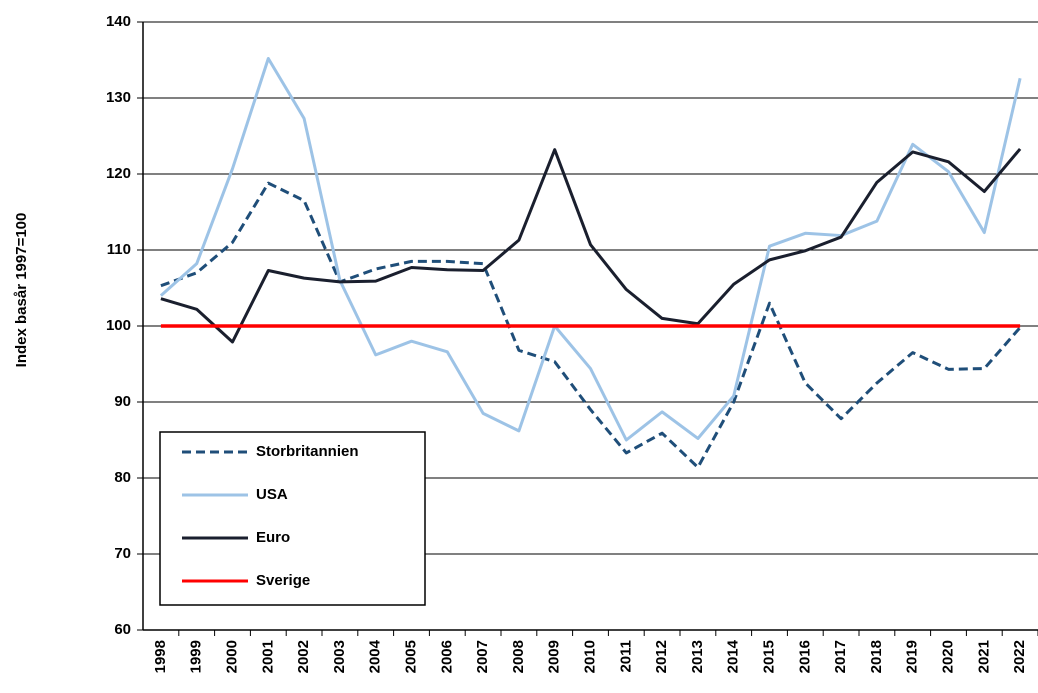 The width and height of the screenshot is (1038, 693). I want to click on y-tick-label: 130, so click(118, 97).